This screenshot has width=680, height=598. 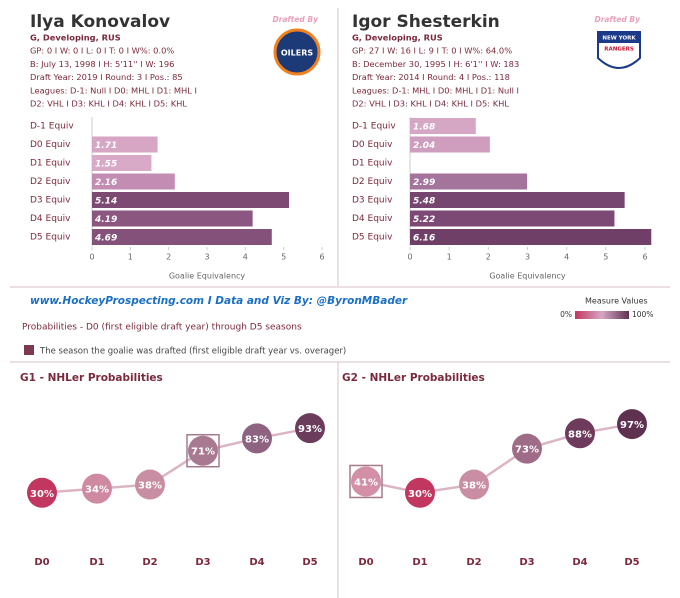 I want to click on category-label: D-1 Equiv, so click(x=52, y=127).